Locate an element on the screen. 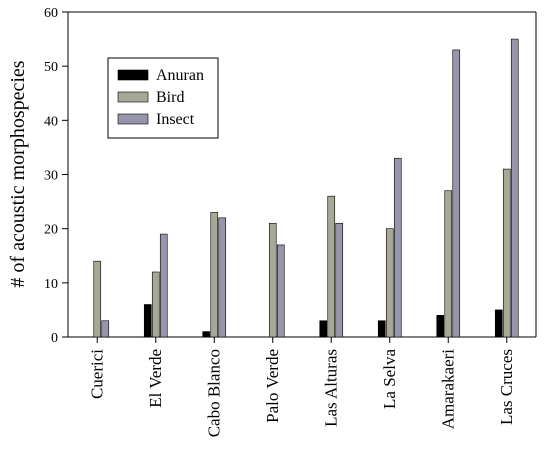  x-category-label: Cabo Blanco is located at coordinates (213, 393).